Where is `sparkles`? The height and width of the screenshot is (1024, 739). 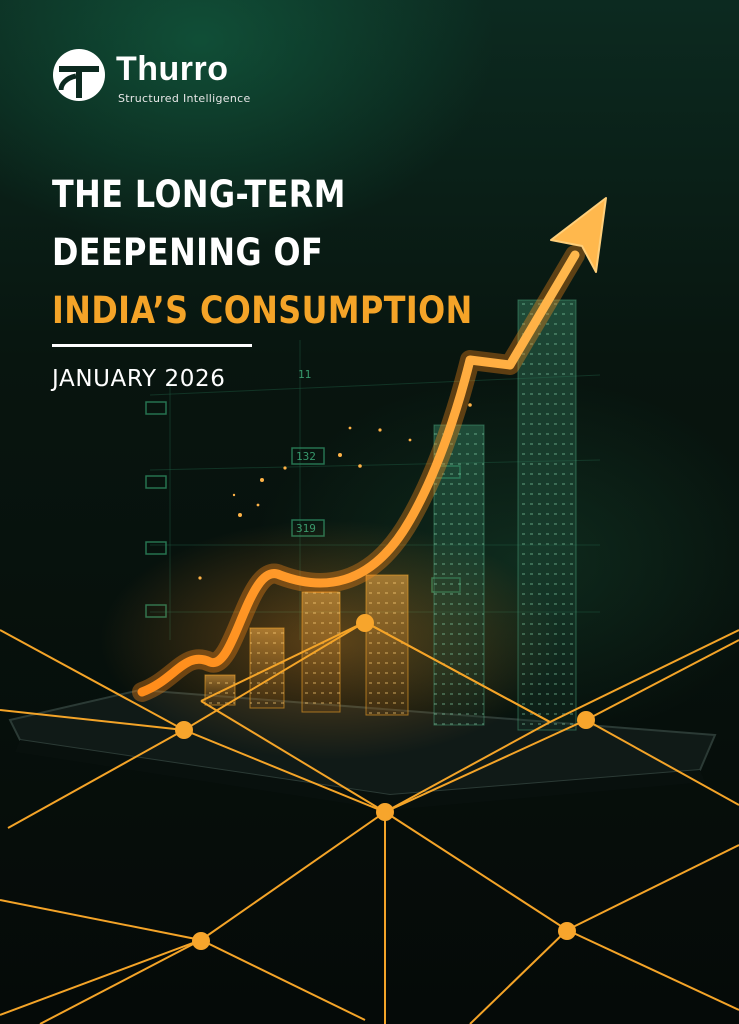 sparkles is located at coordinates (335, 491).